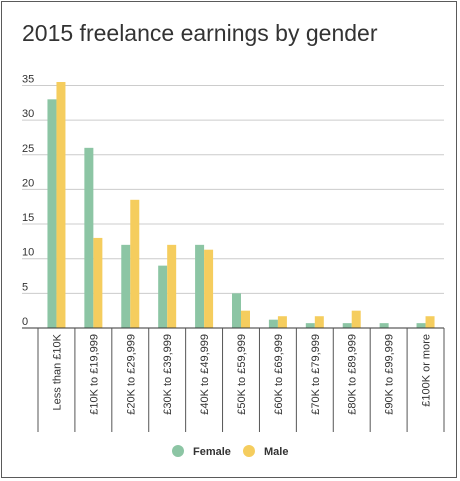 The width and height of the screenshot is (460, 481). What do you see at coordinates (28, 79) in the screenshot?
I see `y-tick-label: 35` at bounding box center [28, 79].